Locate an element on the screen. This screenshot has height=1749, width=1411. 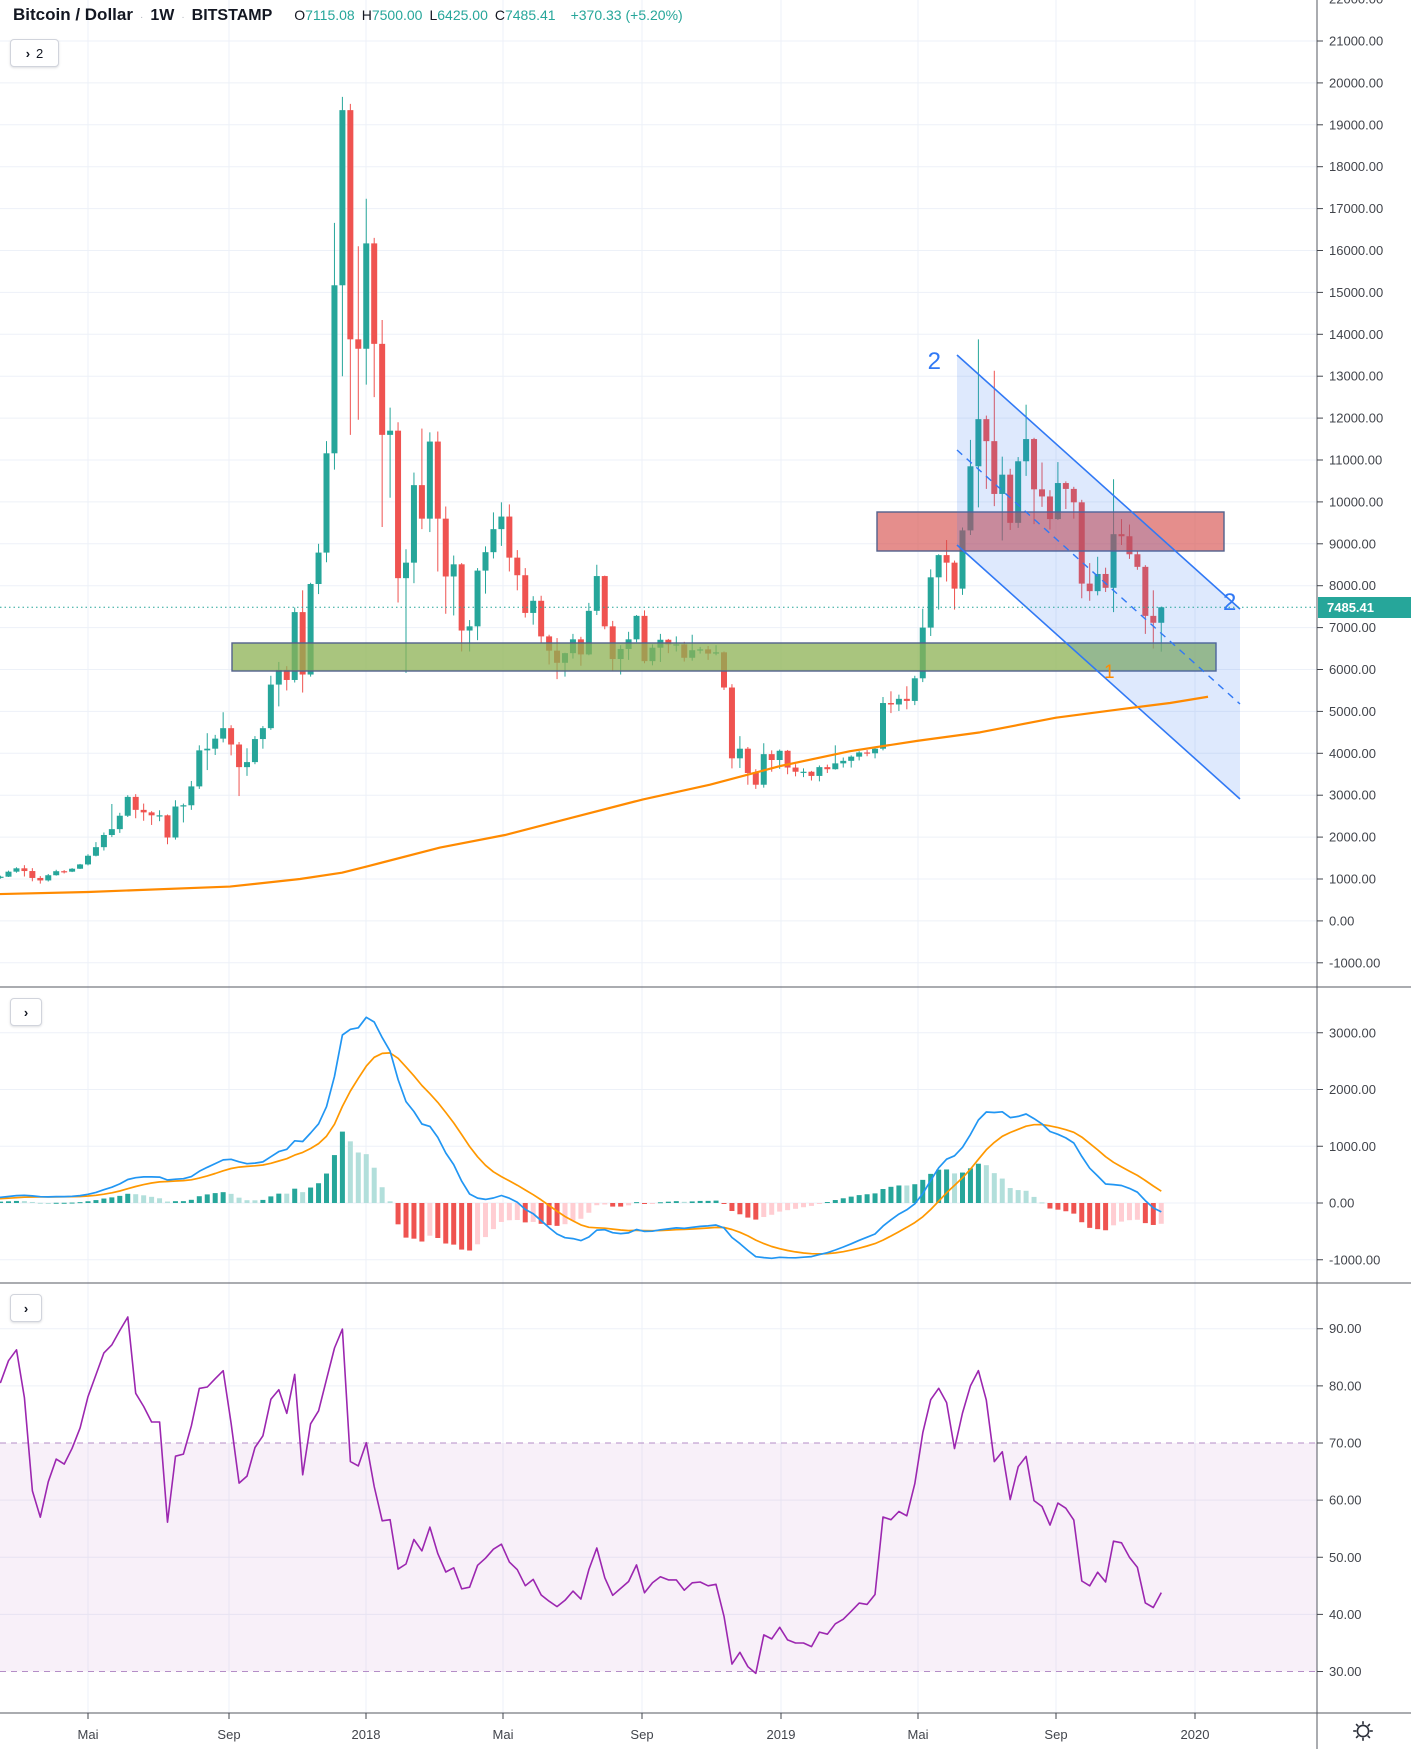
axis-tick-label: 6000.00 is located at coordinates (1352, 669).